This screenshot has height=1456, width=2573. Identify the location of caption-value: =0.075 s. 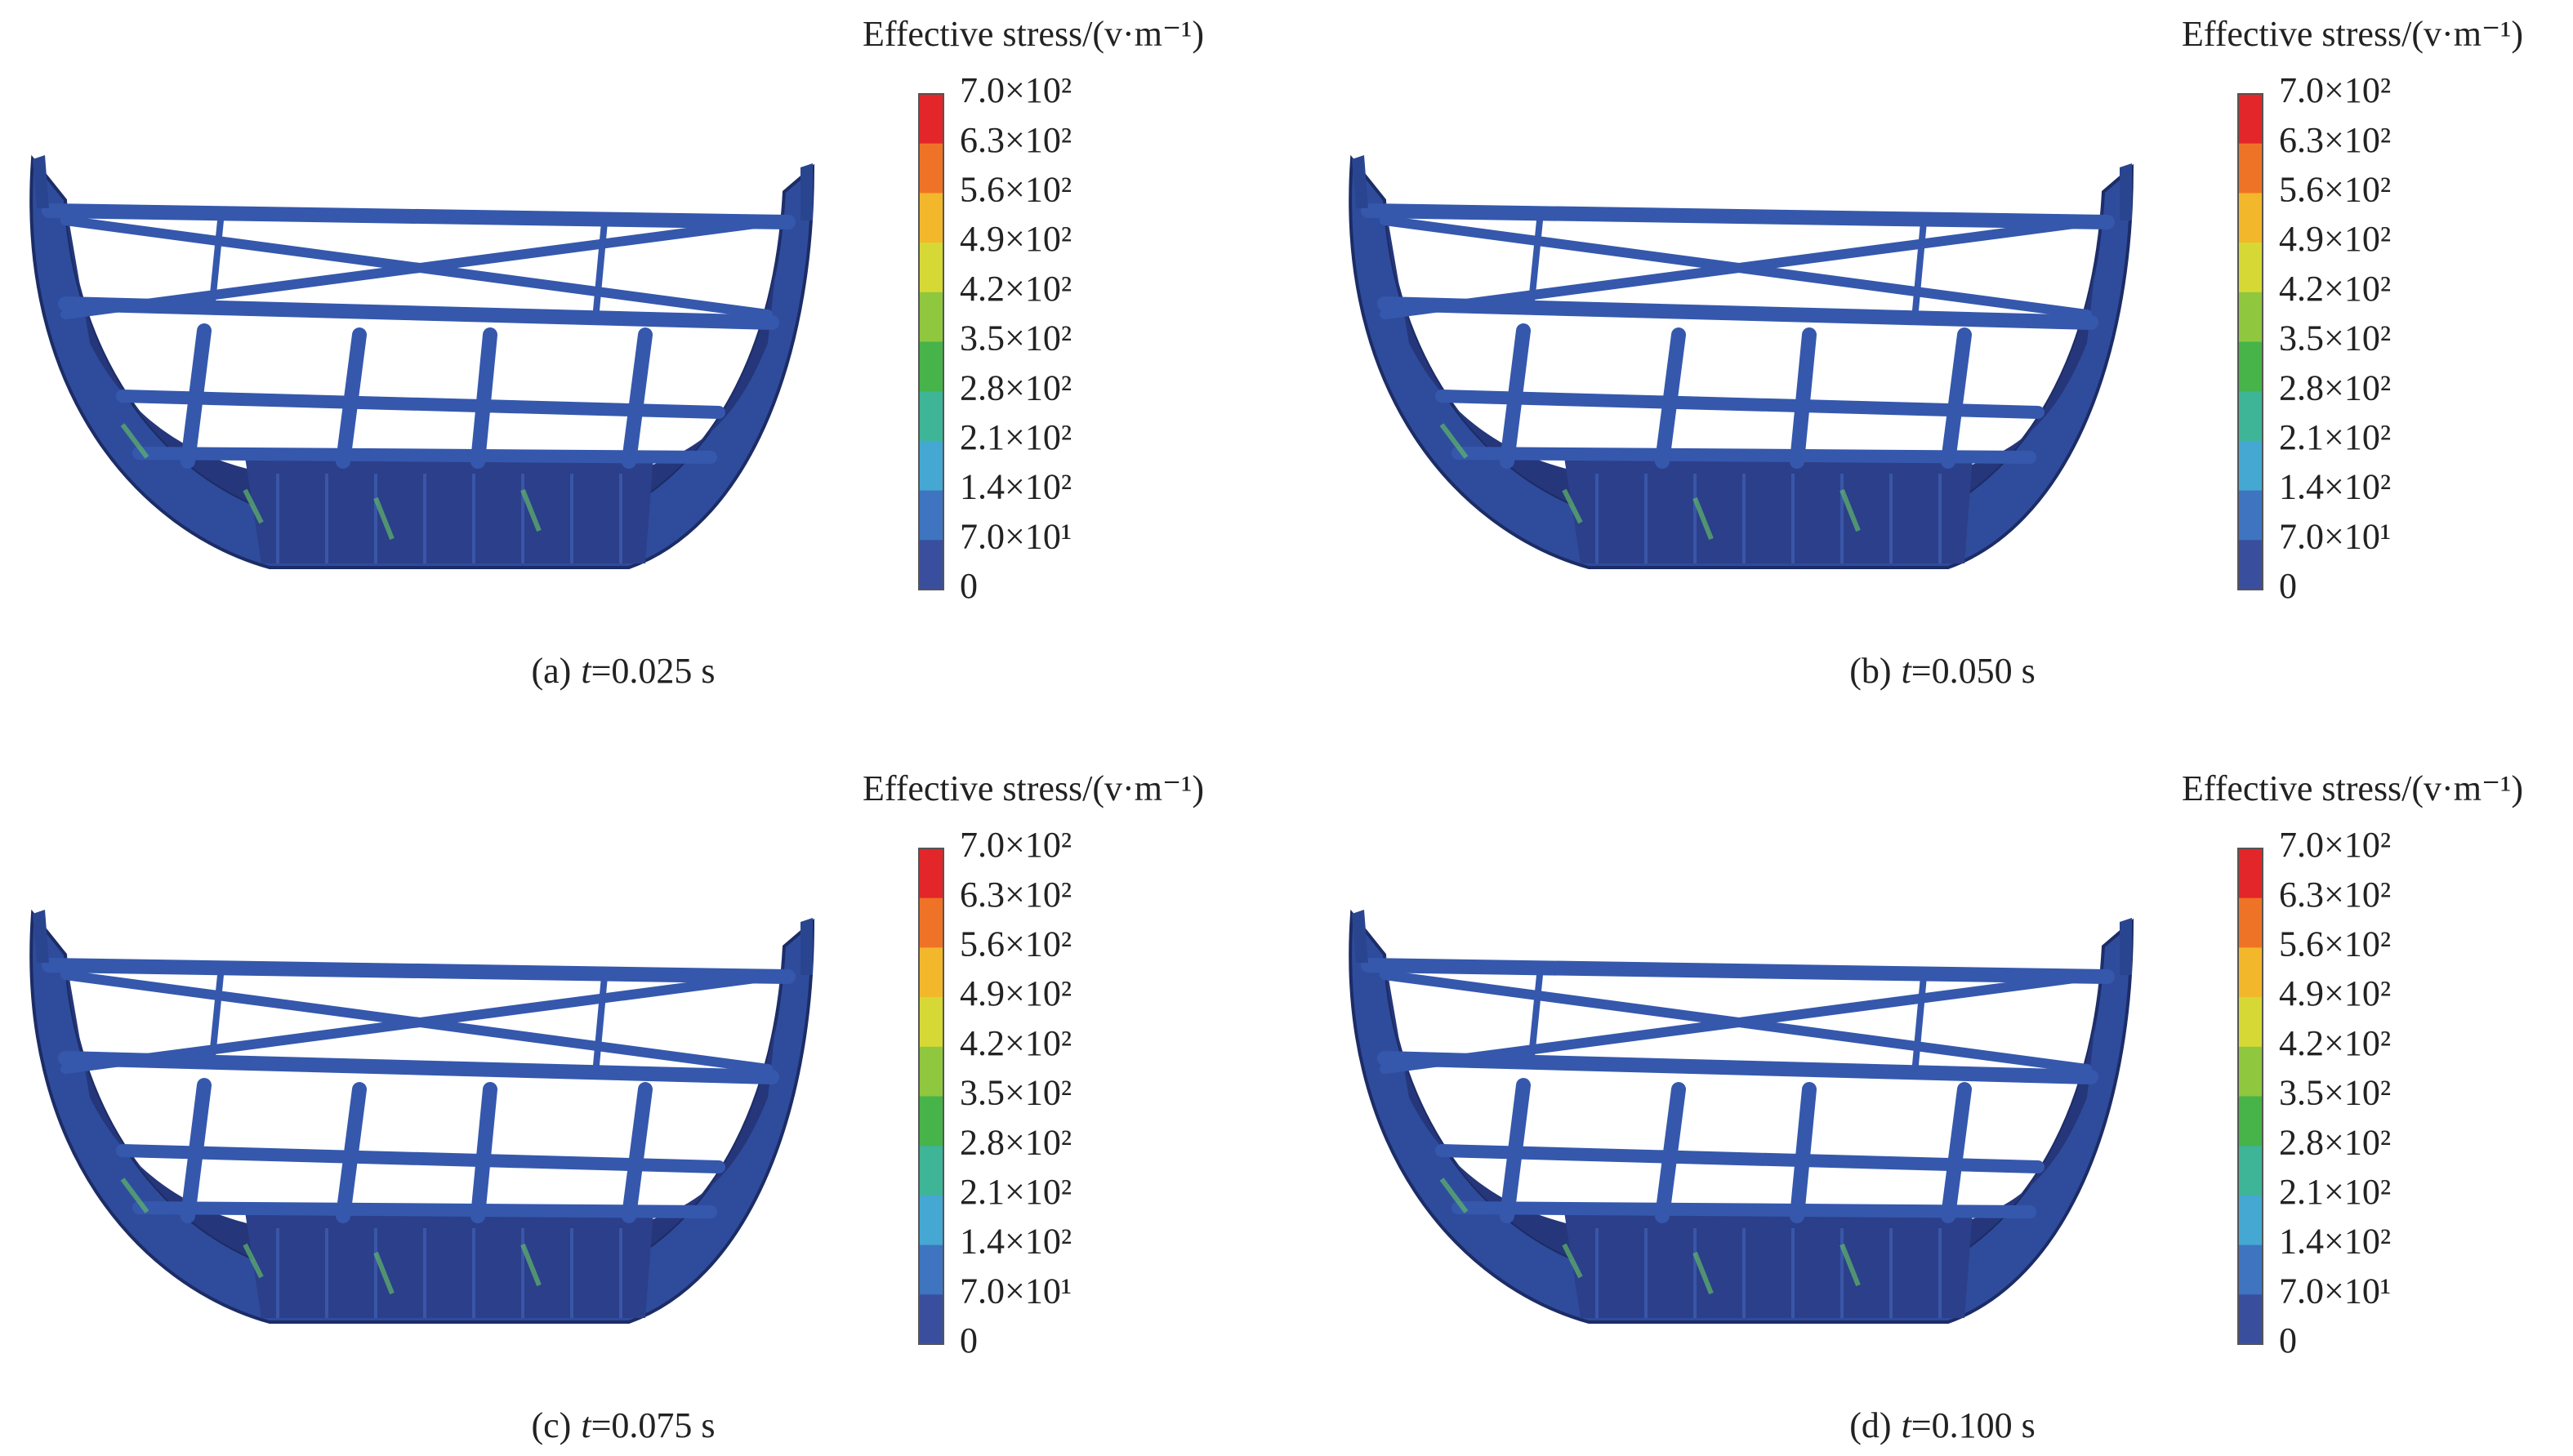
(653, 1425).